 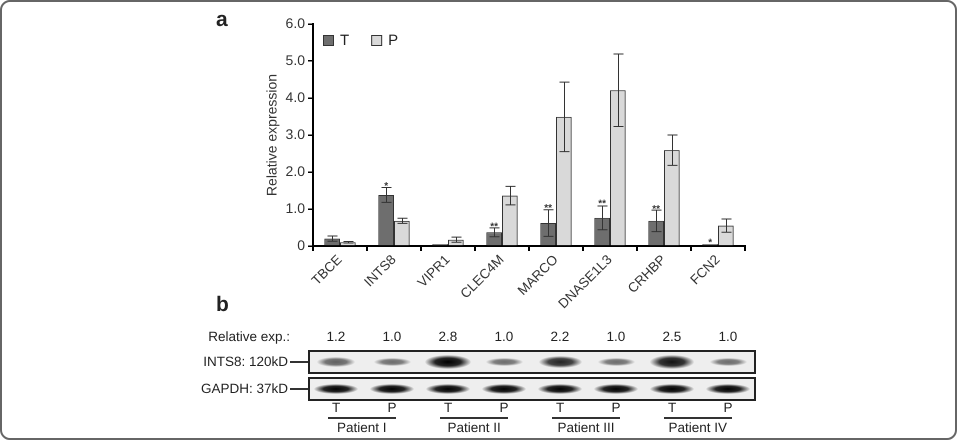 I want to click on y-tick-label: 2.0, so click(x=296, y=170).